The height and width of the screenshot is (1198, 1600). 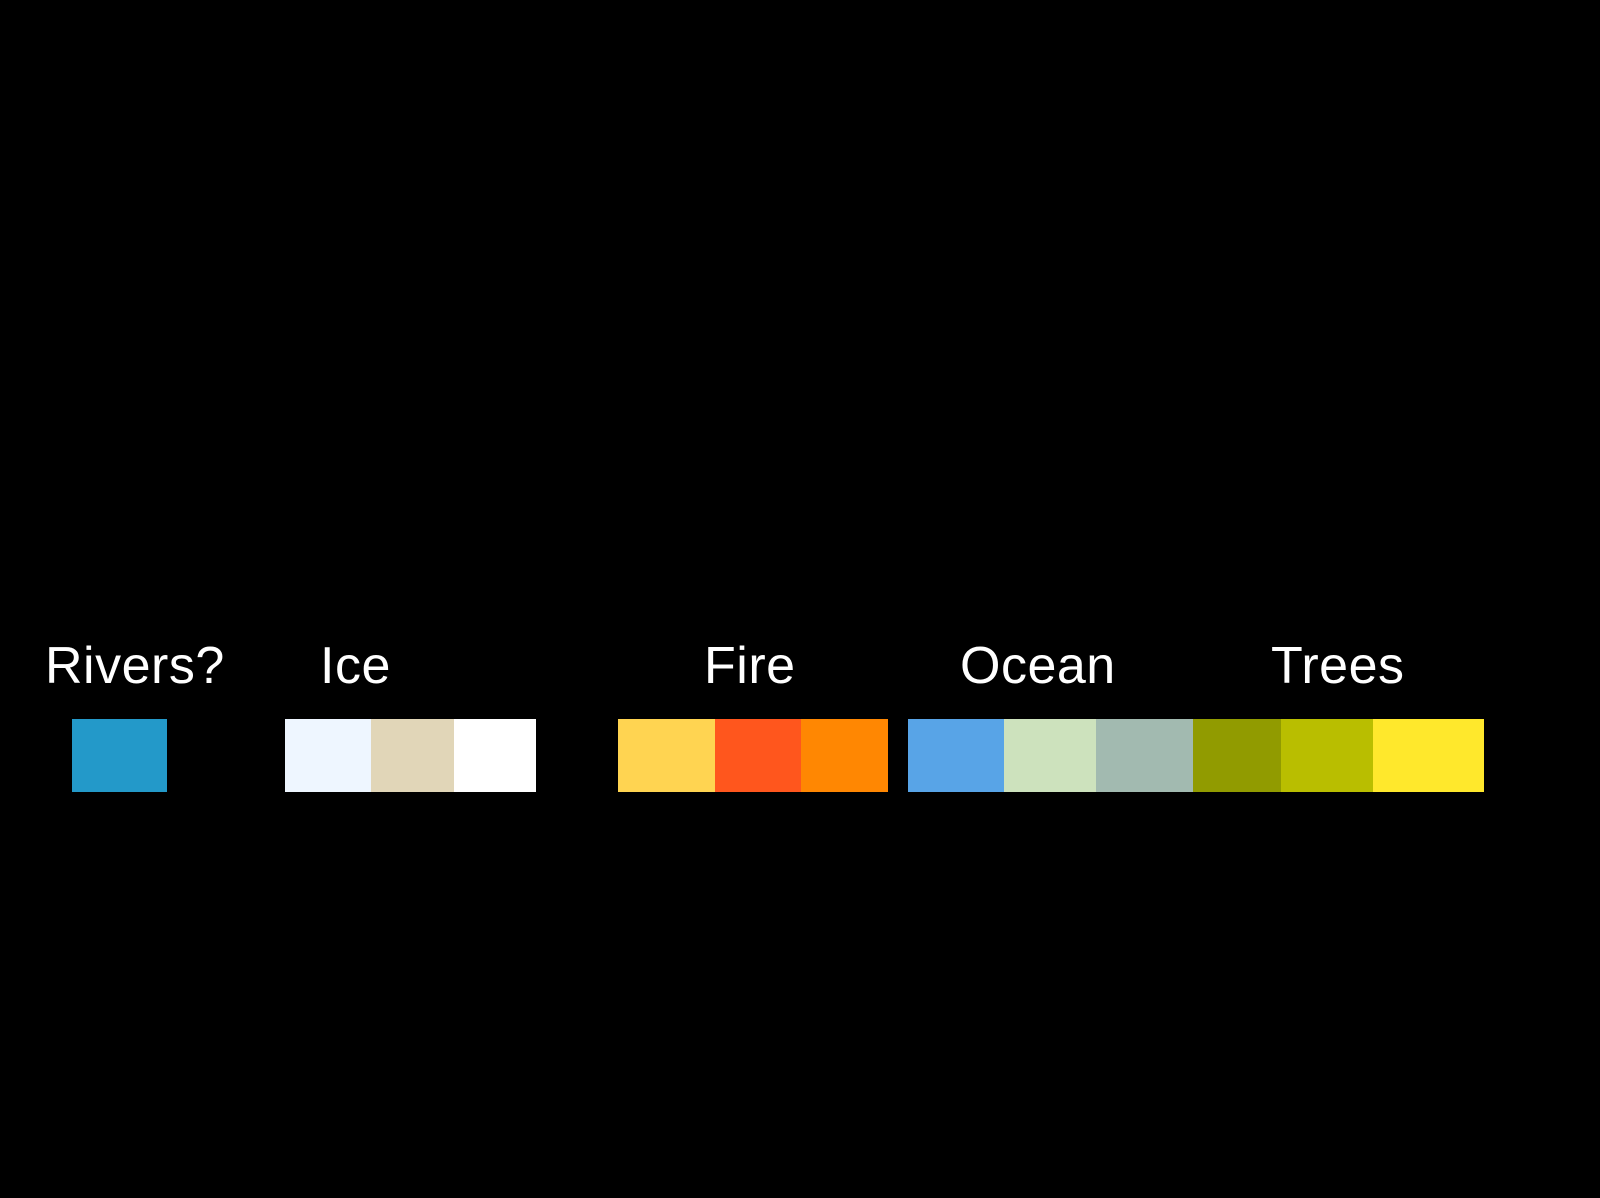 I want to click on swatch-group-ocean, so click(x=1050, y=755).